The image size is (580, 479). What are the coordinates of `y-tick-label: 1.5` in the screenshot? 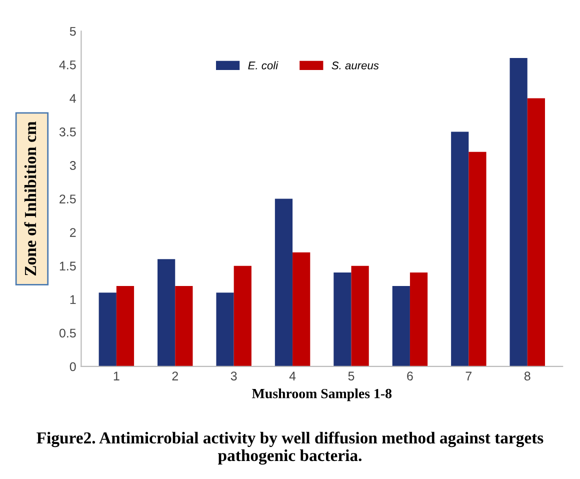 It's located at (68, 266).